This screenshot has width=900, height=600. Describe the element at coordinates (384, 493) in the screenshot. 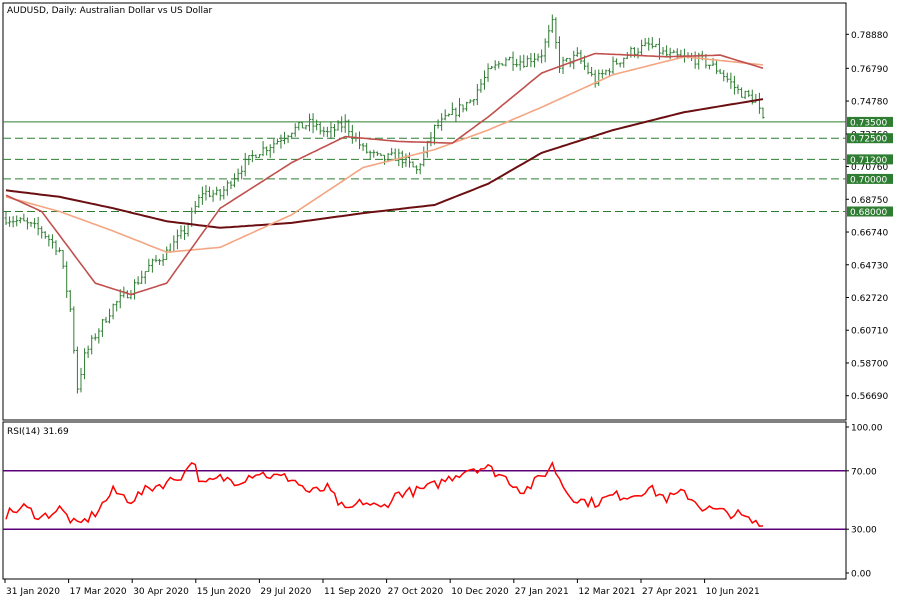

I see `rsi-line` at that location.